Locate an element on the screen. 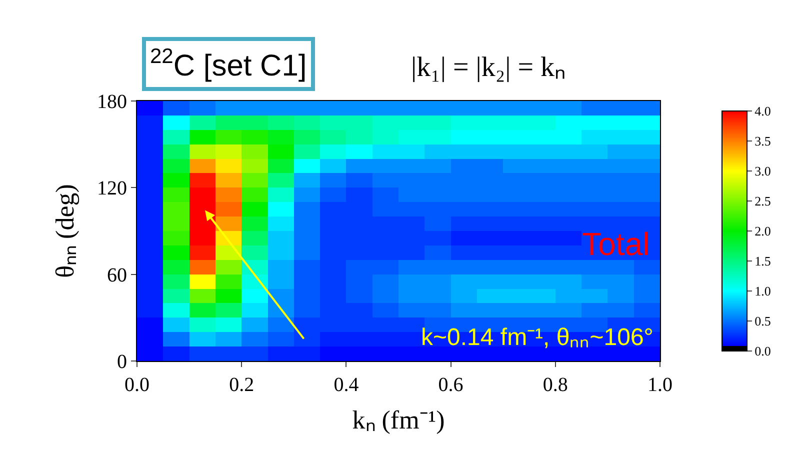 This screenshot has height=461, width=806. color-bar-label: 3.0 is located at coordinates (762, 171).